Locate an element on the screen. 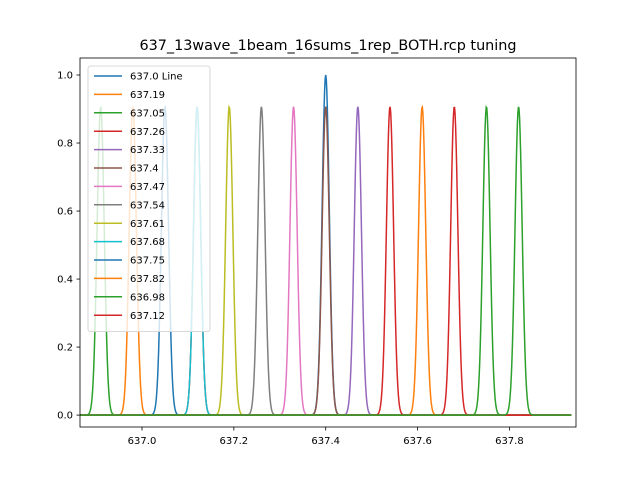 Image resolution: width=640 pixels, height=480 pixels. legend-label: 637.75 is located at coordinates (147, 261).